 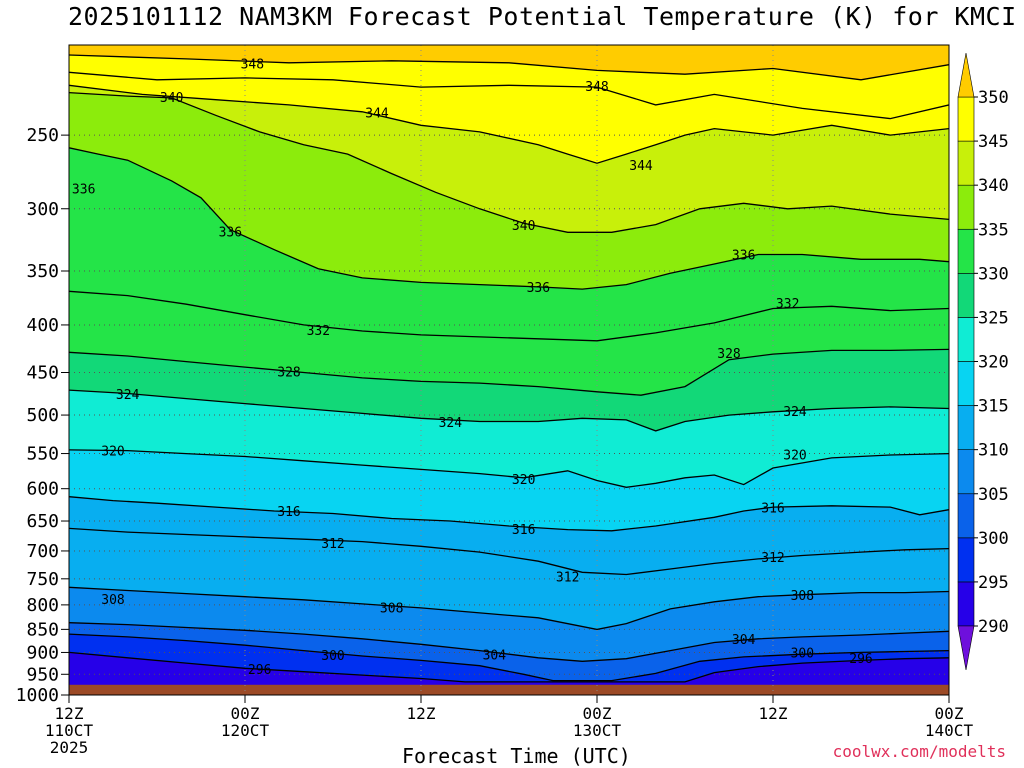 I want to click on contour-label-320-18: 320, so click(x=523, y=480).